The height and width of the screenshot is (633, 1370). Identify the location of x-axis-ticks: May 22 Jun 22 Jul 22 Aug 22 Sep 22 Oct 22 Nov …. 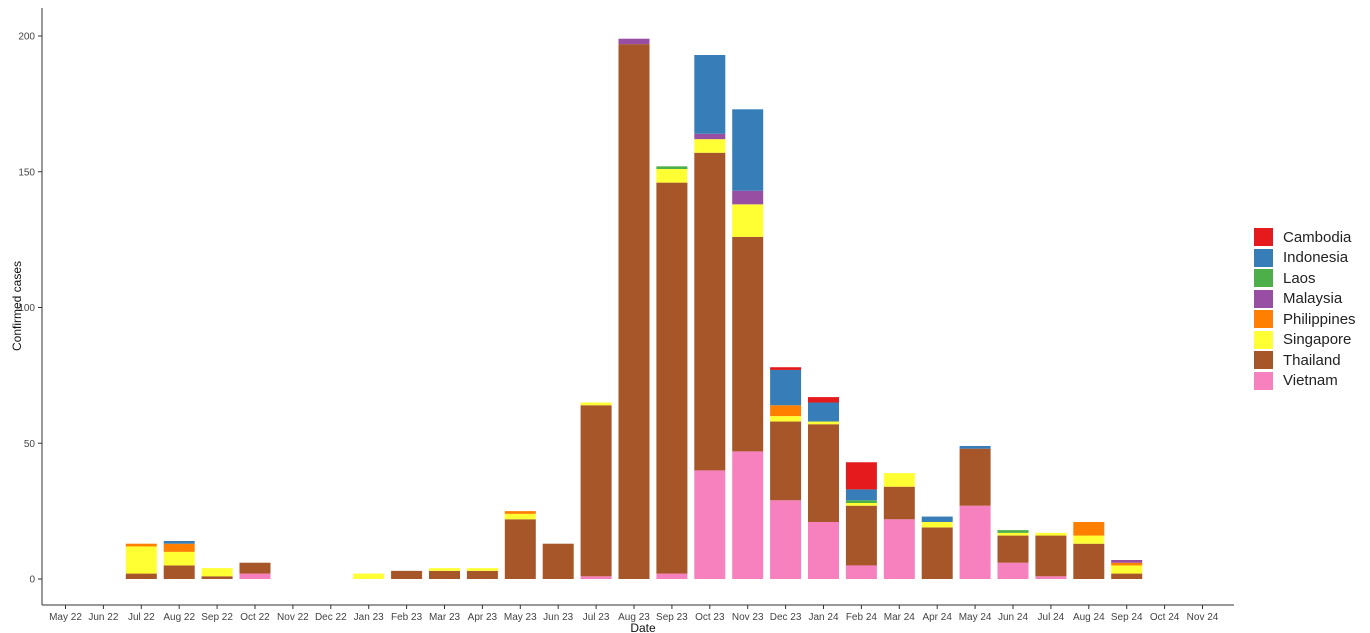
(634, 614).